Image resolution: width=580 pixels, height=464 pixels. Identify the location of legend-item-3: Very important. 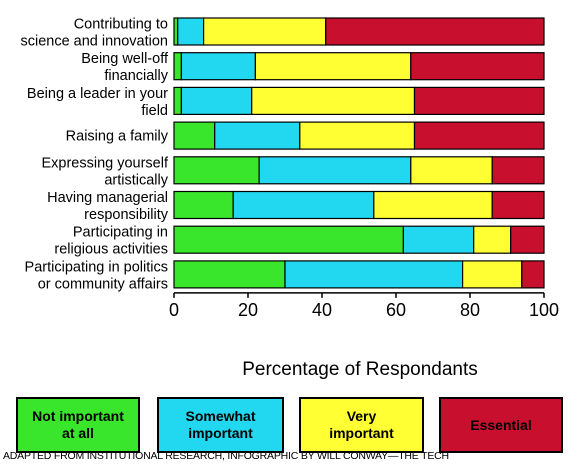
(361, 425).